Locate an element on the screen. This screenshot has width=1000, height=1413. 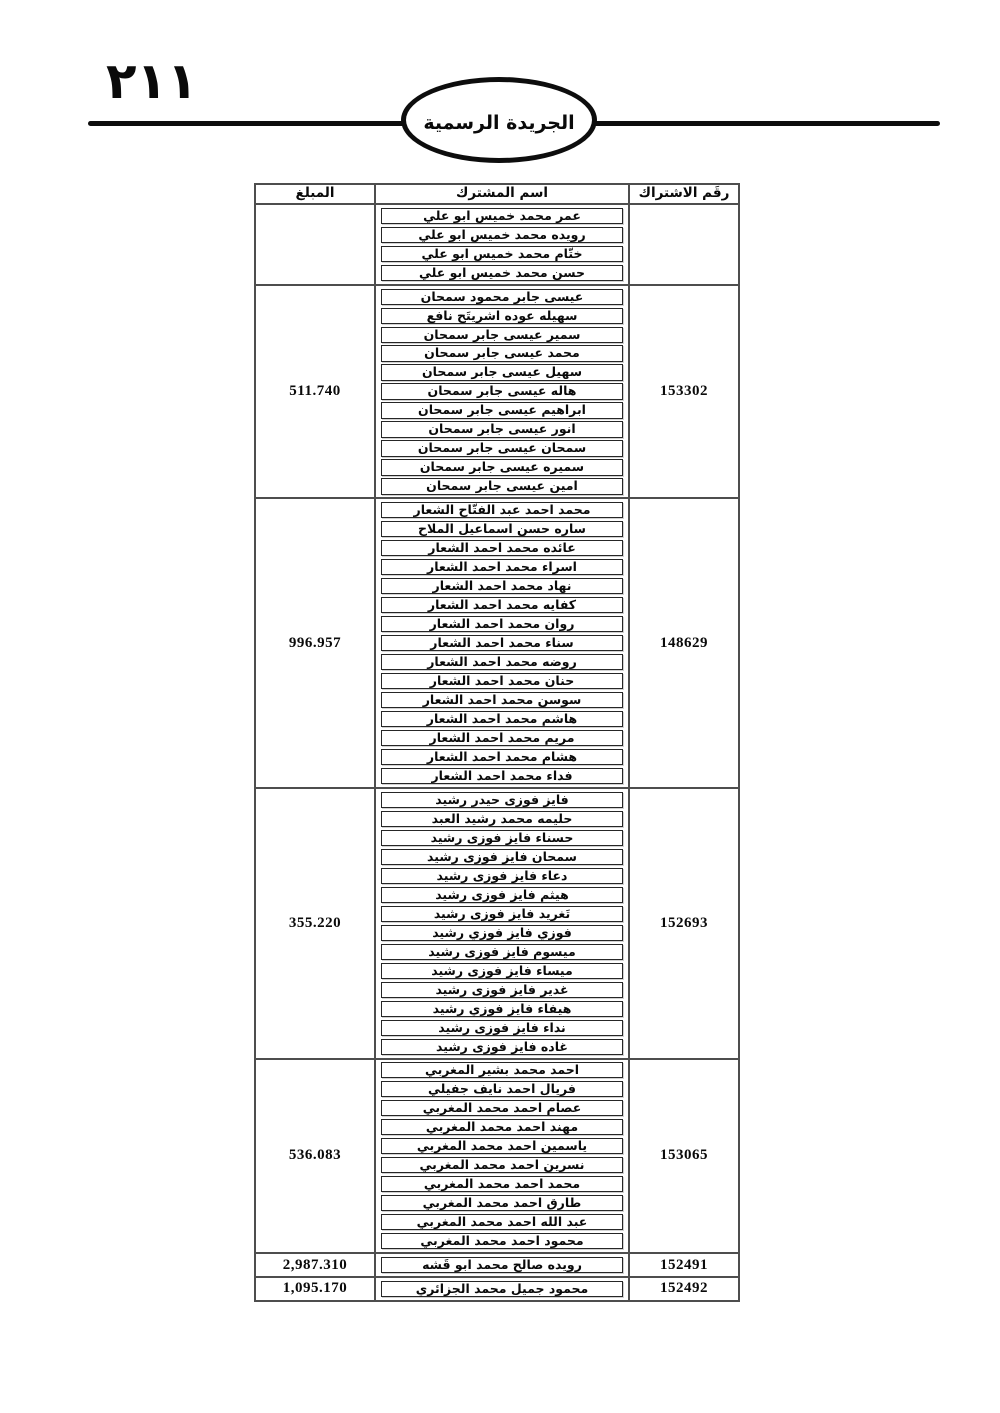
subscriber-name: محمود جميل محمد الجزائري is located at coordinates (502, 1288).